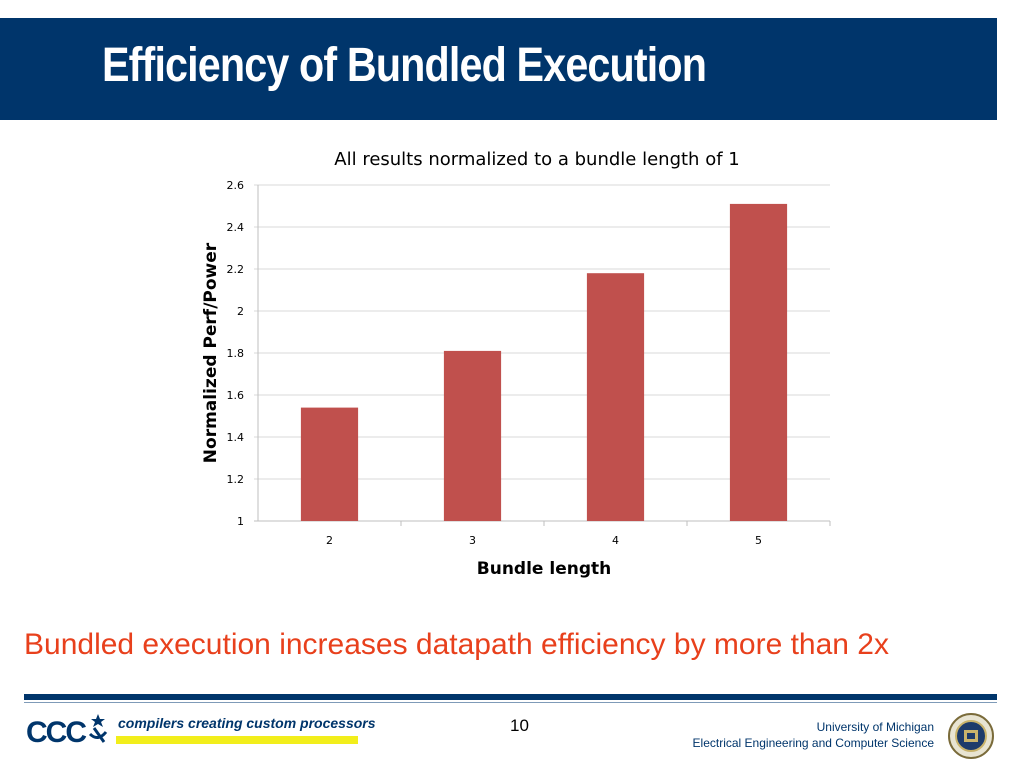 The image size is (1024, 768). What do you see at coordinates (236, 185) in the screenshot?
I see `y-tick-label: 2.6` at bounding box center [236, 185].